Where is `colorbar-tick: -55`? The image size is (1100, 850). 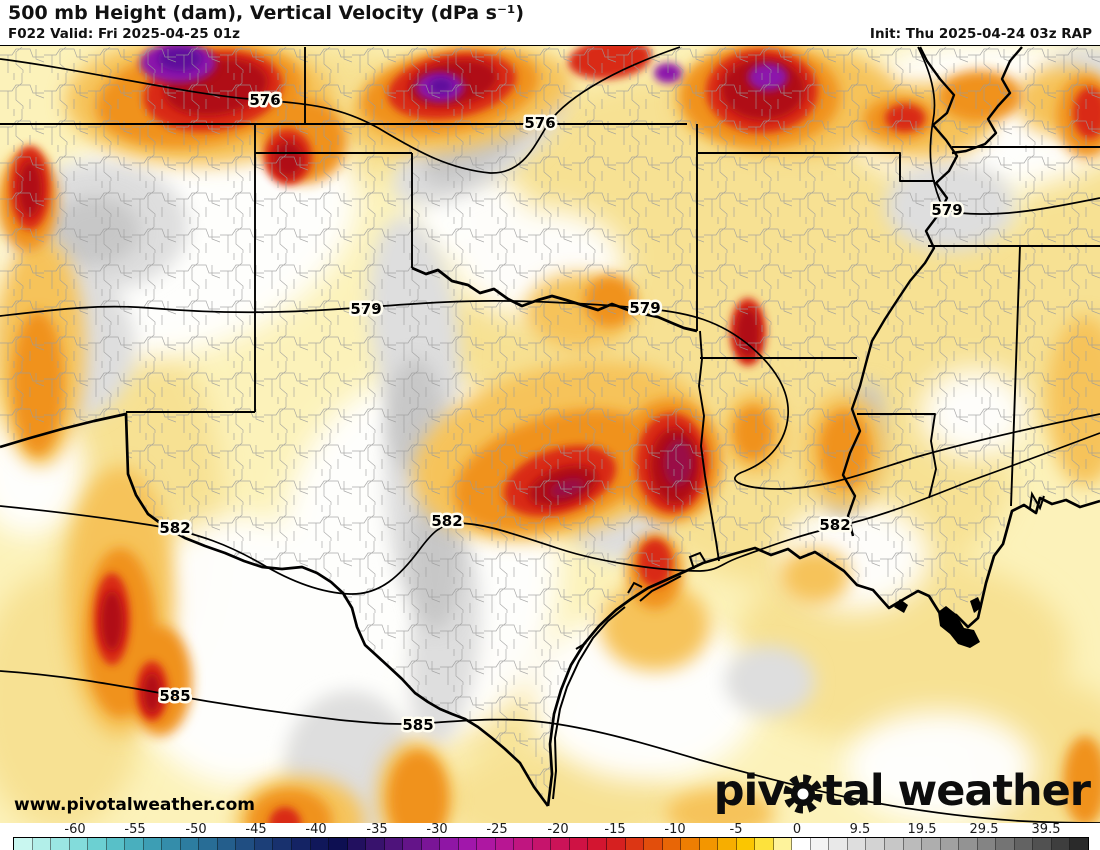
colorbar-tick: -55 is located at coordinates (135, 829).